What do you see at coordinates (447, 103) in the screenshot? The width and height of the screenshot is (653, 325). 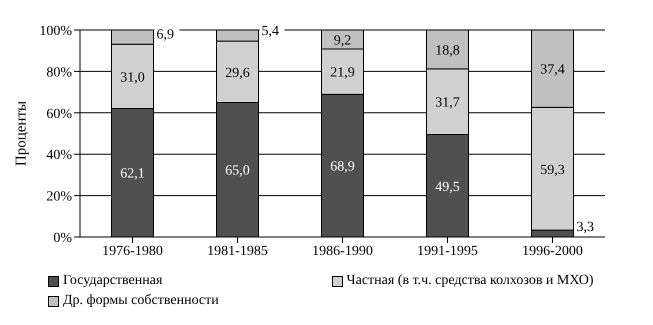 I see `data-label: 31,7` at bounding box center [447, 103].